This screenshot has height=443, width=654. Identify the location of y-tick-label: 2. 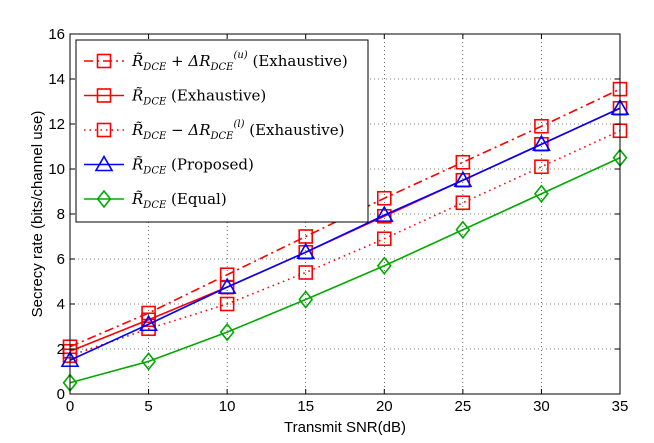
(61, 349).